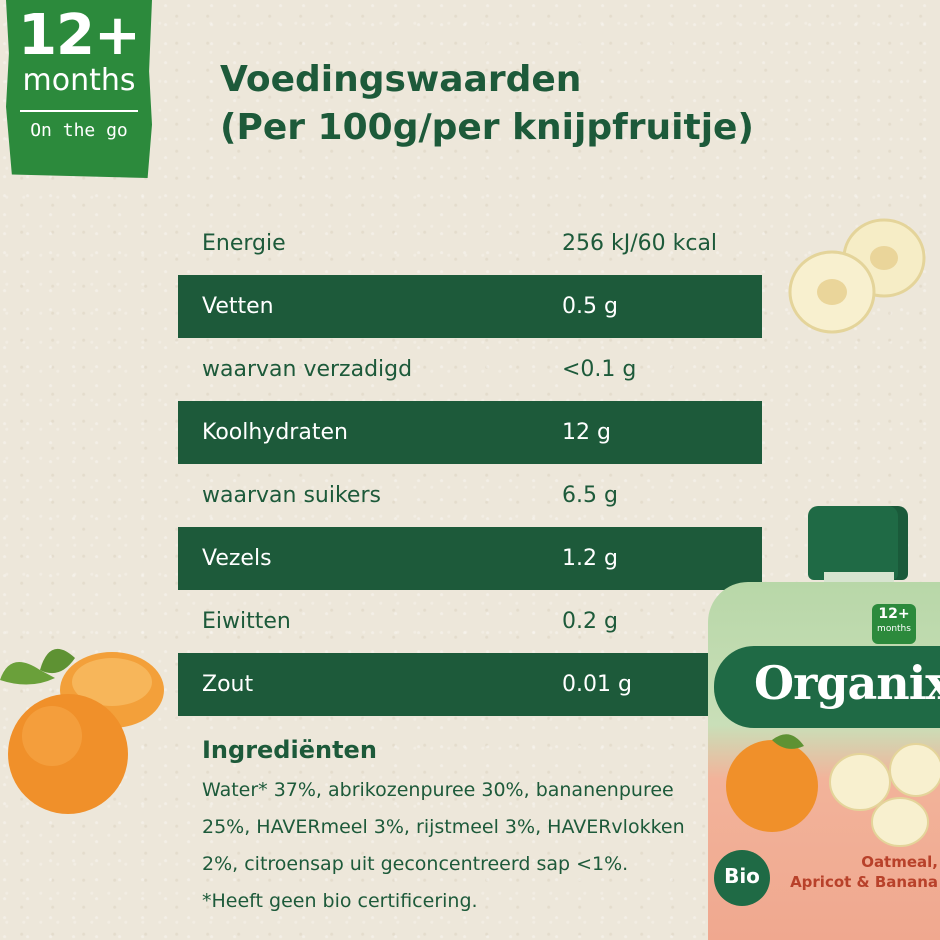 This screenshot has width=940, height=940. I want to click on row-value: 6.5 g, so click(590, 495).